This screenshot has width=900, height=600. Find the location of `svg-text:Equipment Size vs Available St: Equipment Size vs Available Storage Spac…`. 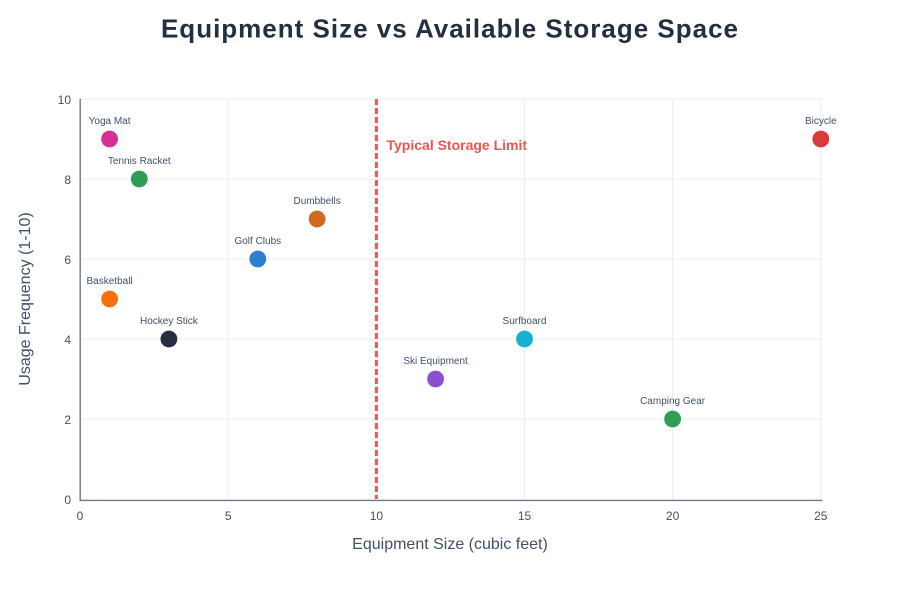

svg-text:Equipment Size vs Available St: Equipment Size vs Available Storage Spac… is located at coordinates (450, 29).